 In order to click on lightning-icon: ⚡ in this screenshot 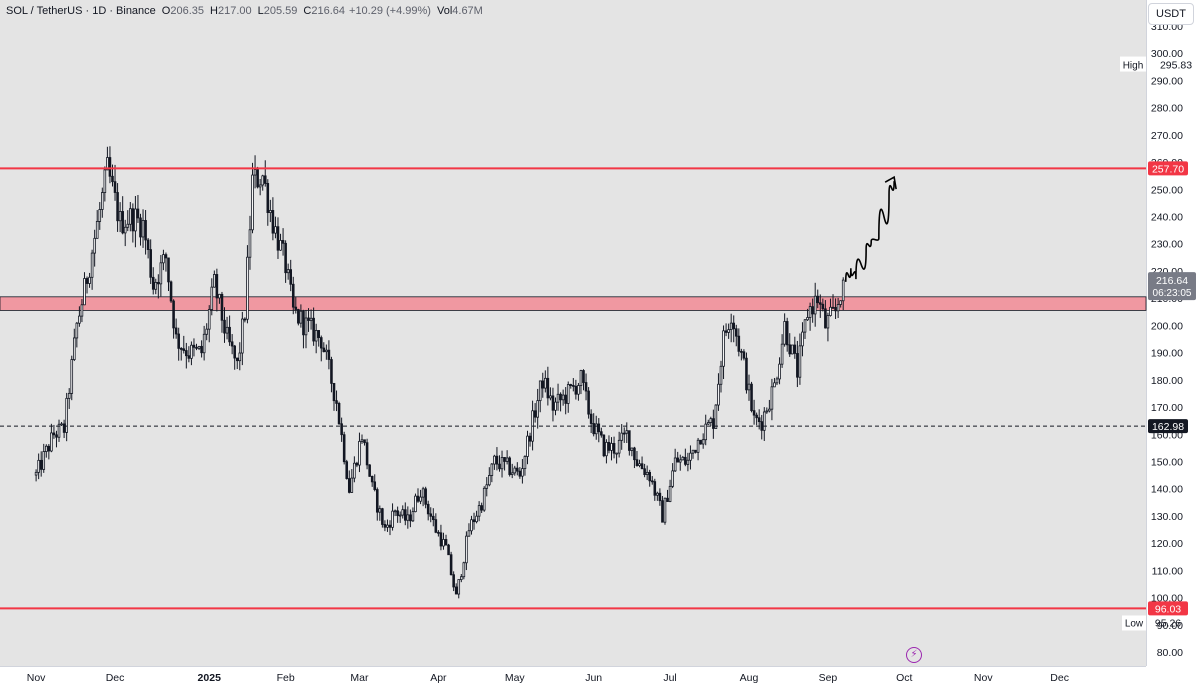, I will do `click(914, 655)`.